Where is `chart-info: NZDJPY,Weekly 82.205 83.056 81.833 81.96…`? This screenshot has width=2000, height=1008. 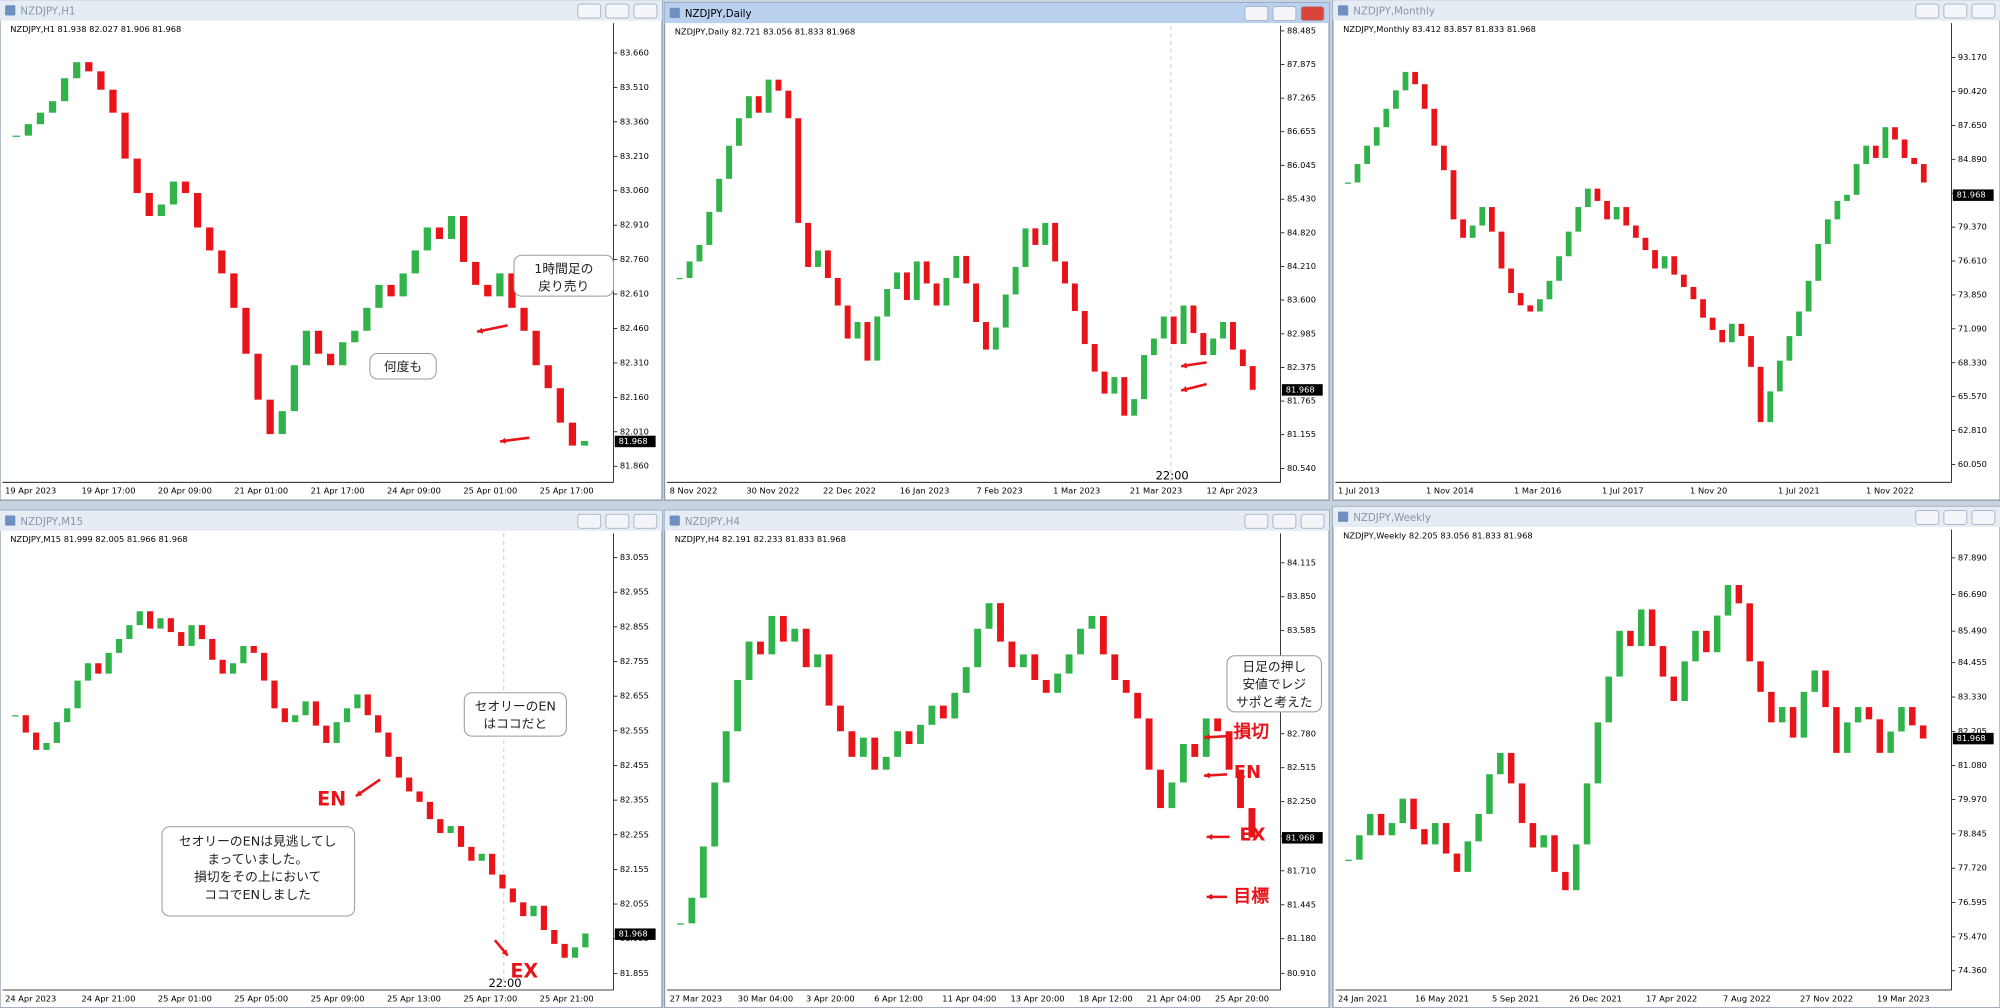 chart-info: NZDJPY,Weekly 82.205 83.056 81.833 81.96… is located at coordinates (1438, 535).